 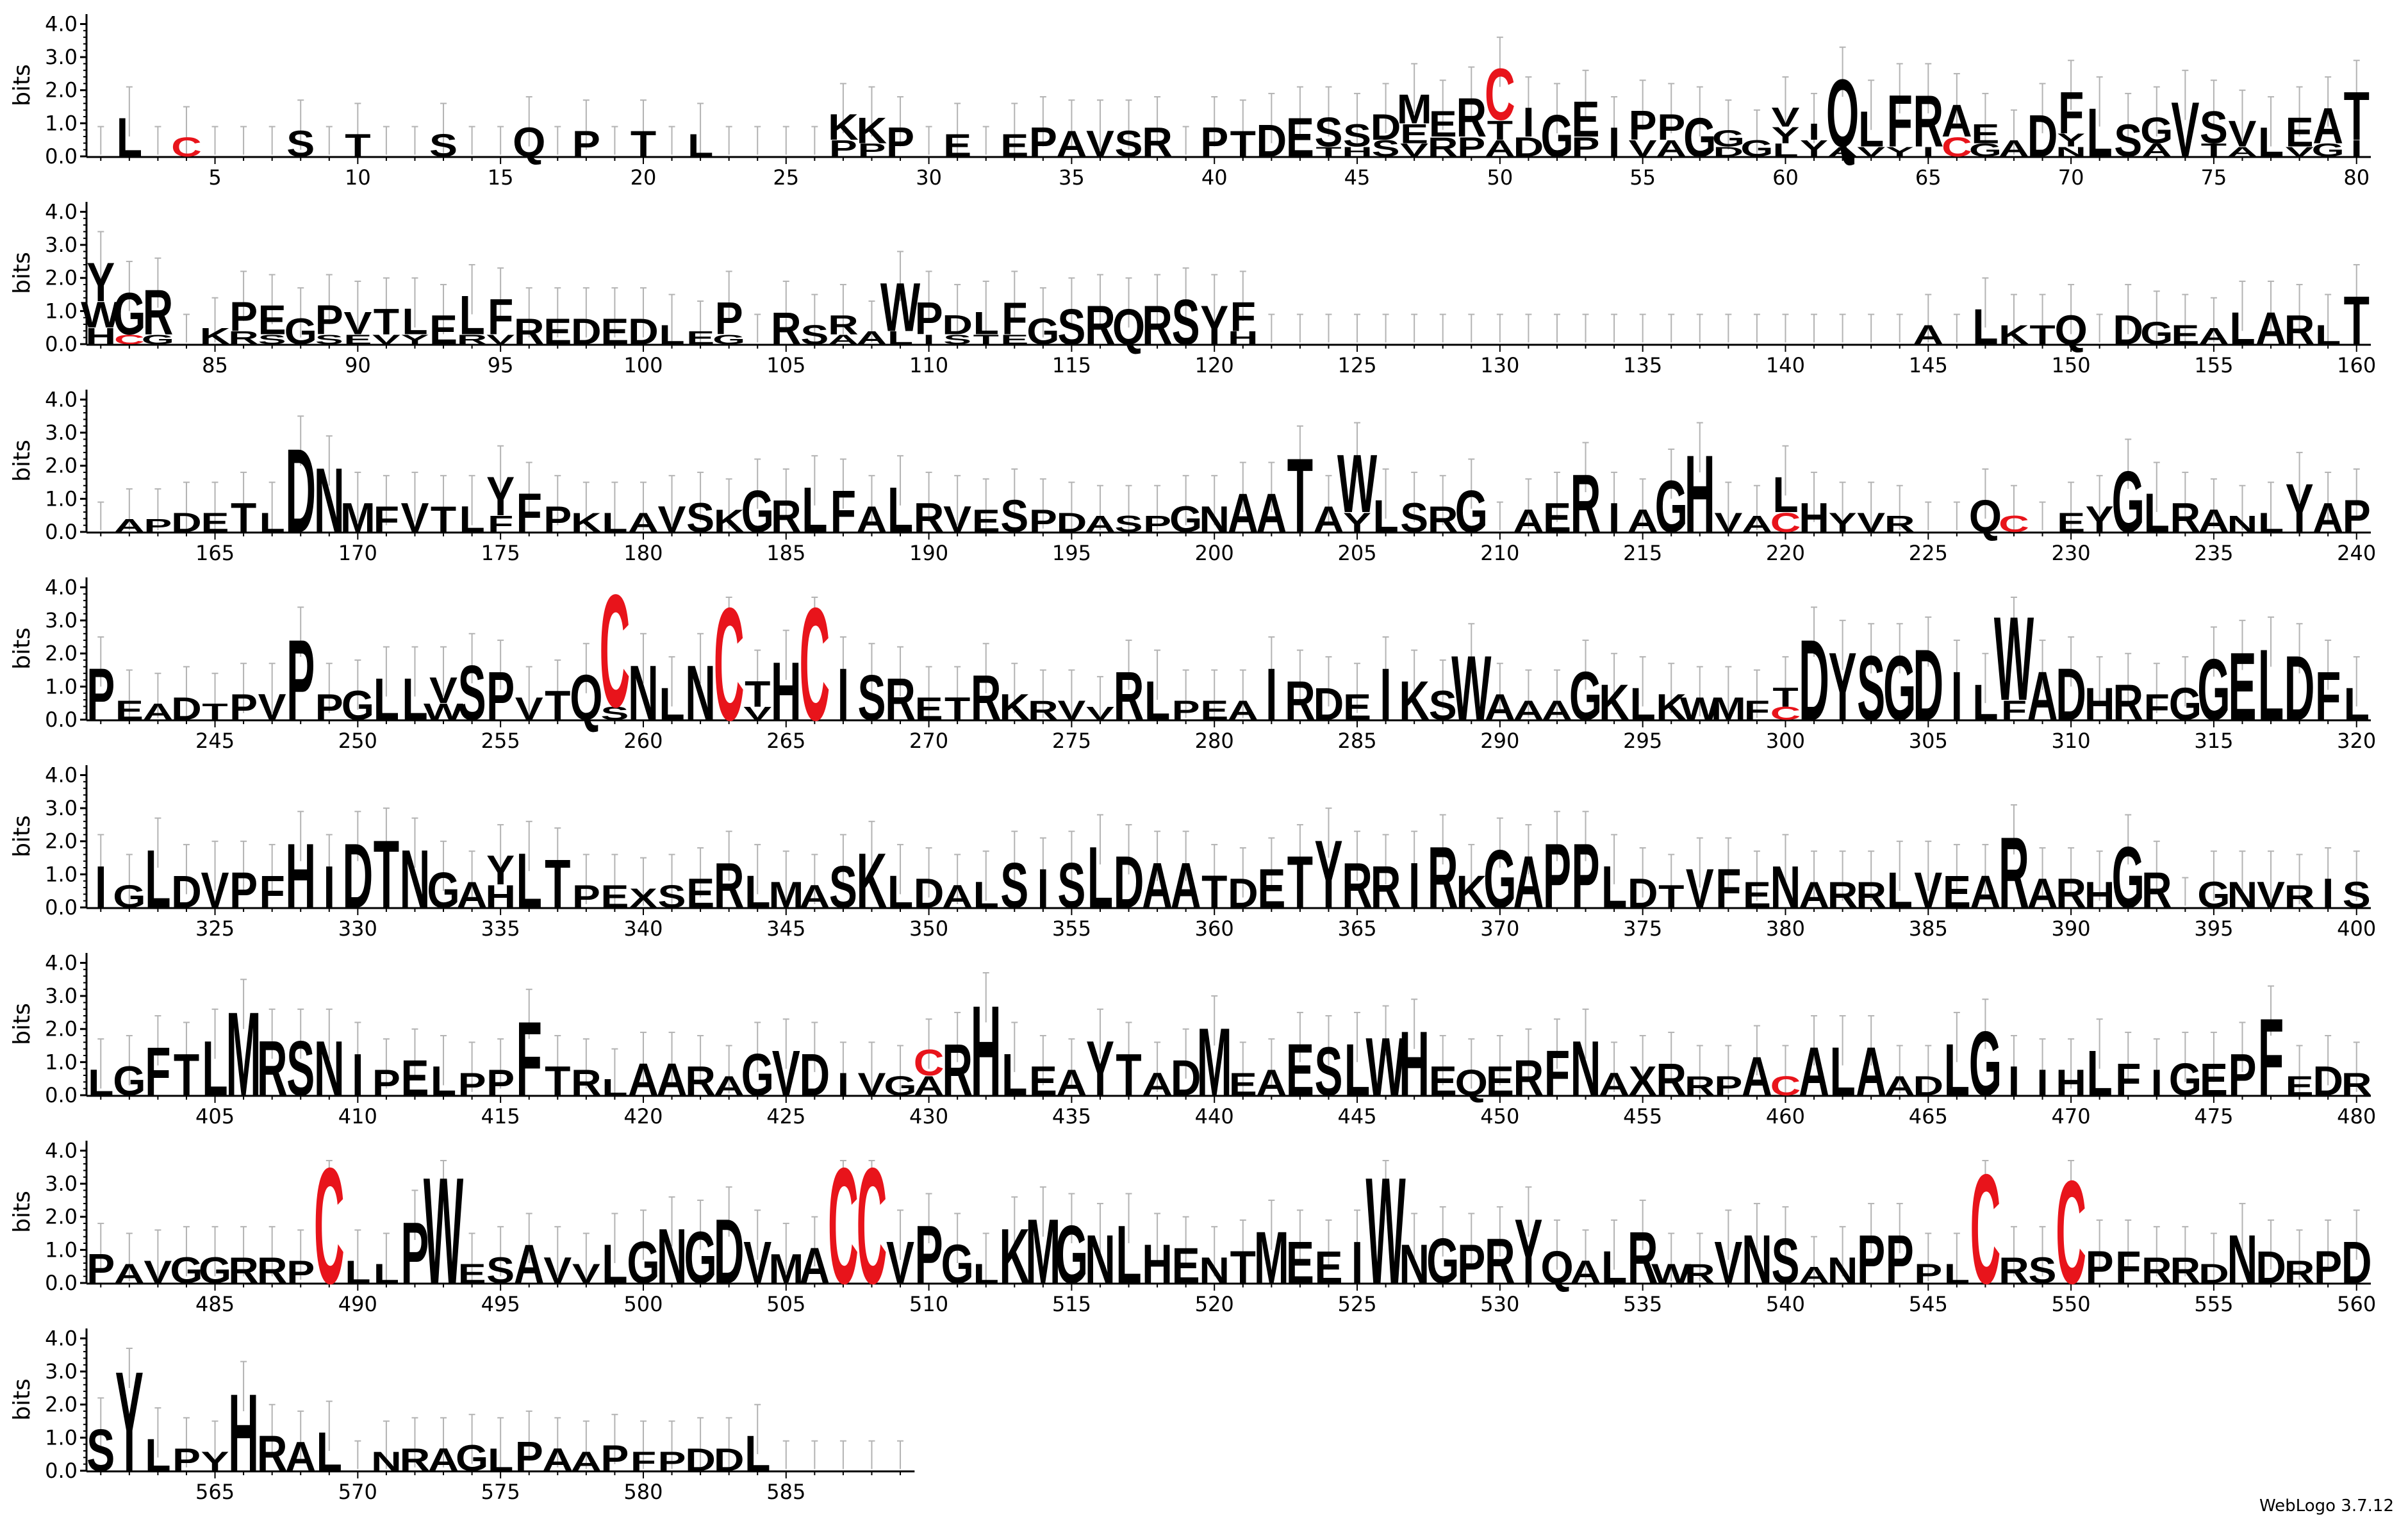 I want to click on x-tick-label: 580, so click(x=643, y=1492).